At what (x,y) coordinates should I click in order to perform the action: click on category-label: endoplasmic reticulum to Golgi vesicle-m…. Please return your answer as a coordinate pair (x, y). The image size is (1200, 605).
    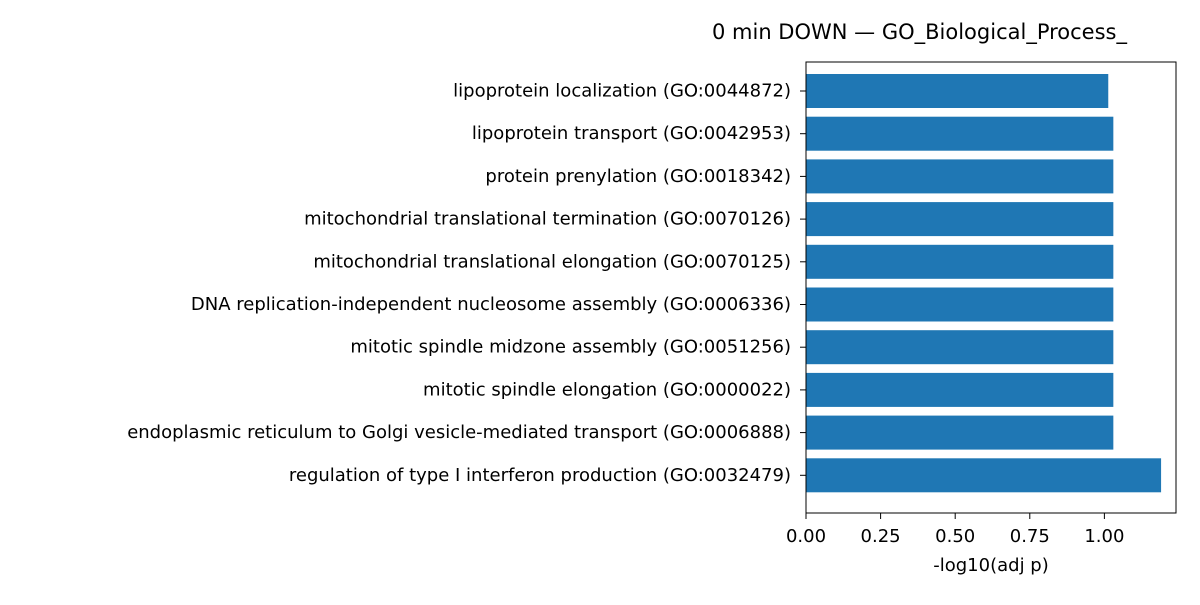
    Looking at the image, I should click on (459, 432).